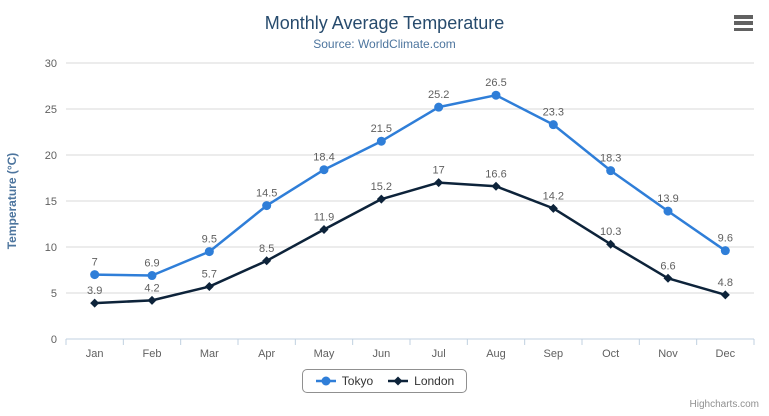 The height and width of the screenshot is (416, 769). Describe the element at coordinates (95, 275) in the screenshot. I see `point-tokyo-jan` at that location.